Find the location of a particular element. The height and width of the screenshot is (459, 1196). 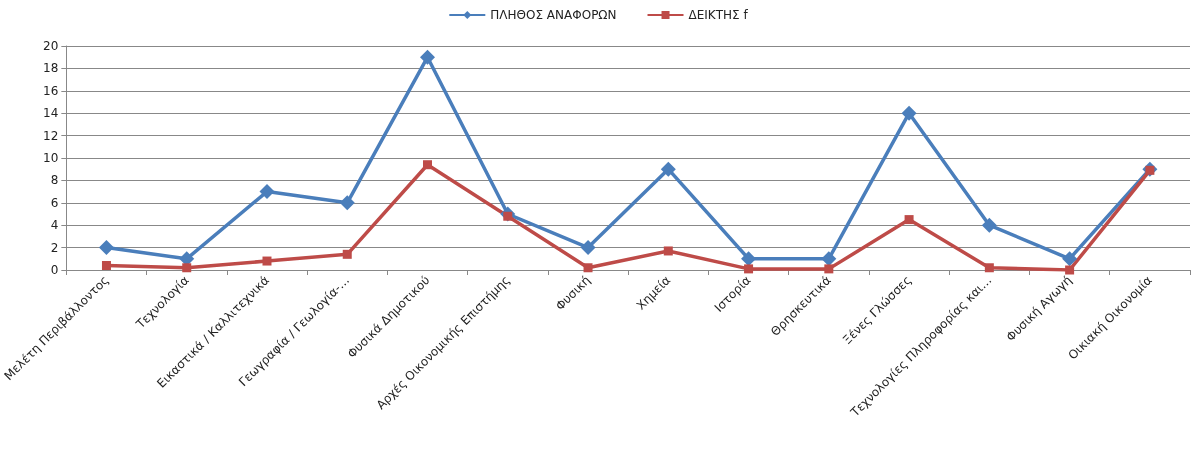

legend-label: ΔΕΙΚΤΗΣ f is located at coordinates (718, 15).